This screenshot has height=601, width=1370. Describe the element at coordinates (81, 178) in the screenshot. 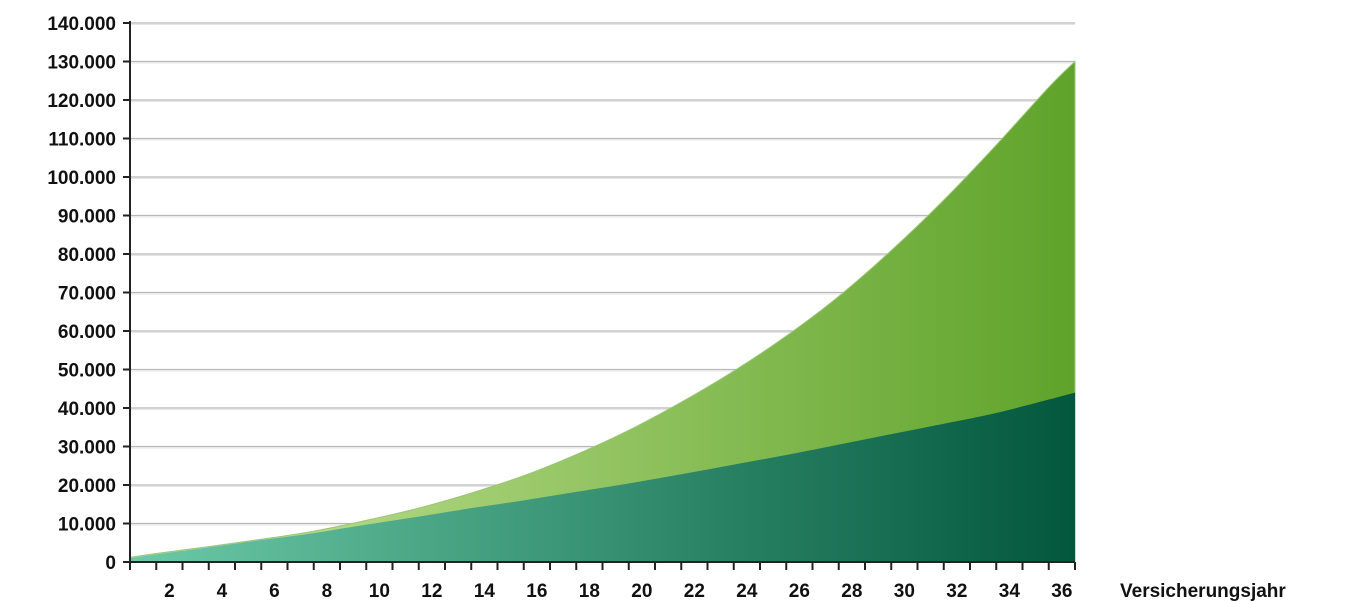

I see `y-tick-label: 100.000` at that location.